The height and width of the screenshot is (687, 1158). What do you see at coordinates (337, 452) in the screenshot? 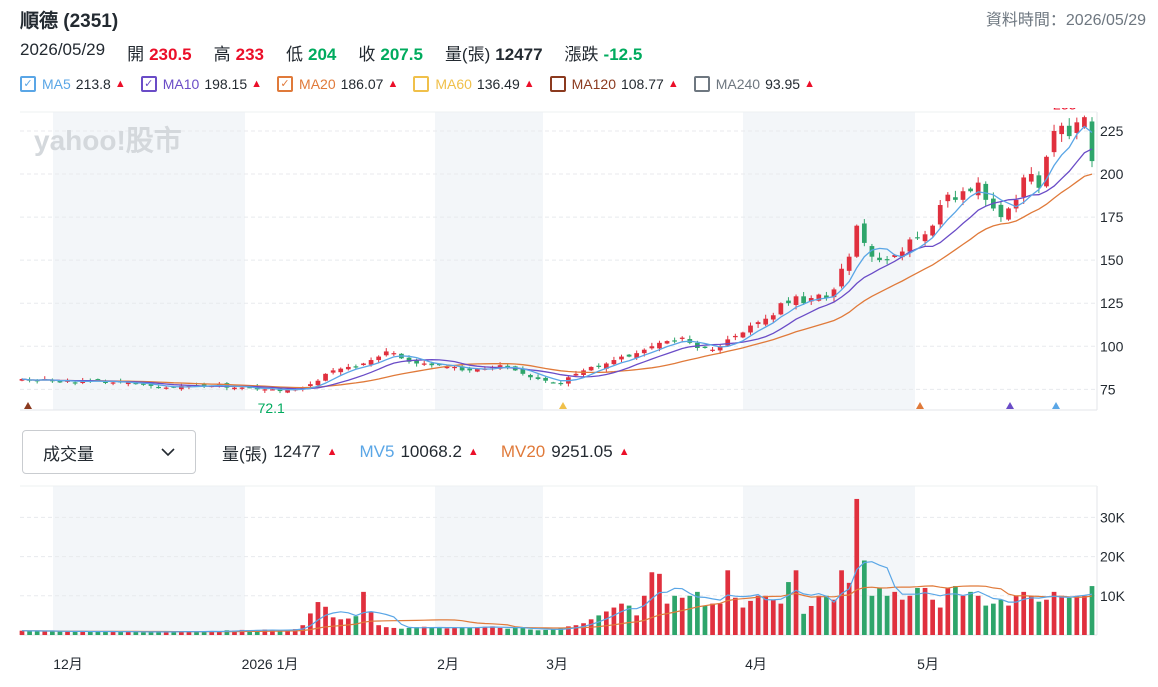
I see `volume-toolbar: 成交量 量(張) 12477 ▲ MV5 10068.2 ▲ MV20 9251.05 ▲` at bounding box center [337, 452].